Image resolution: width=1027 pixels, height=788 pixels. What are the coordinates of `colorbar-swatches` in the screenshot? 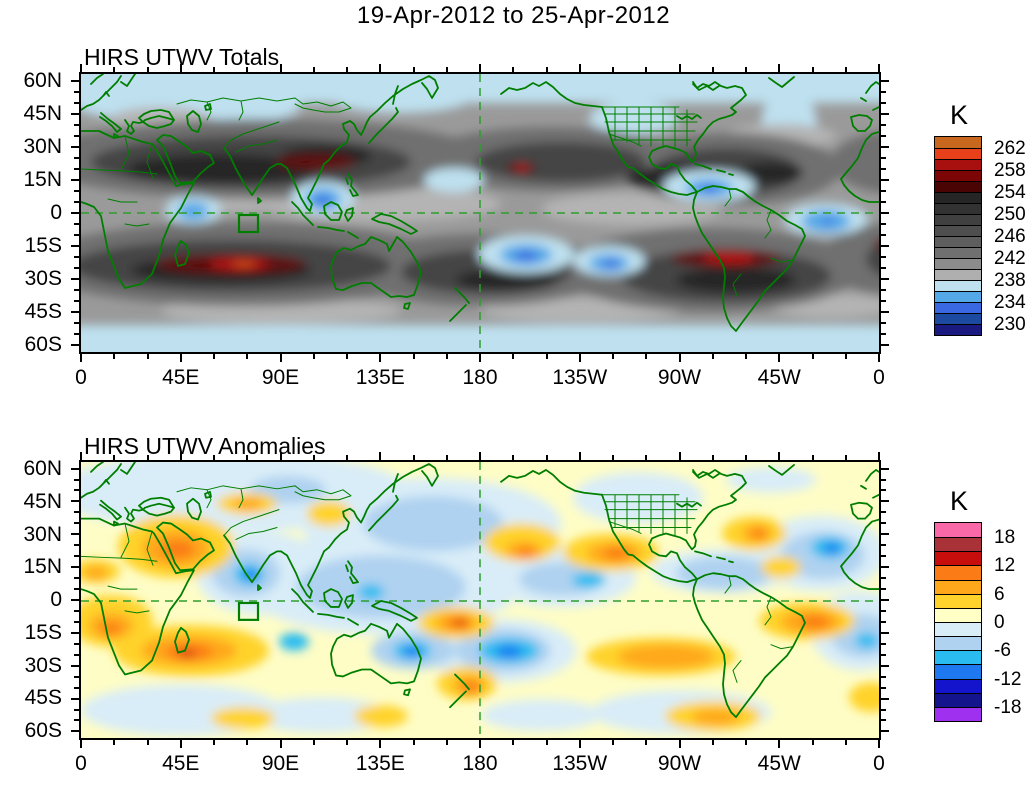 It's located at (958, 236).